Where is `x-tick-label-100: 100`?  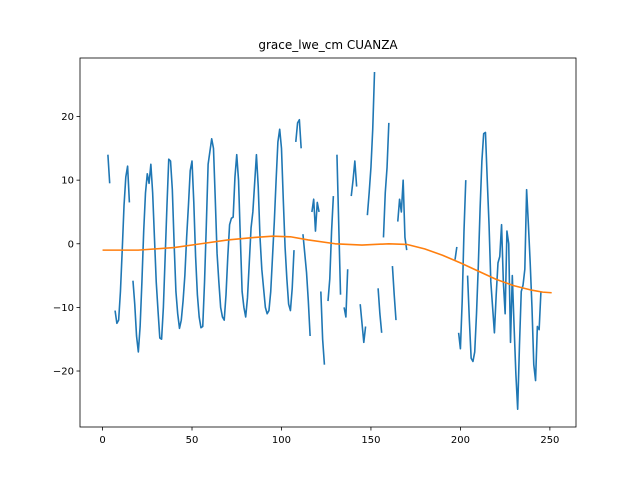
x-tick-label-100: 100 is located at coordinates (281, 440).